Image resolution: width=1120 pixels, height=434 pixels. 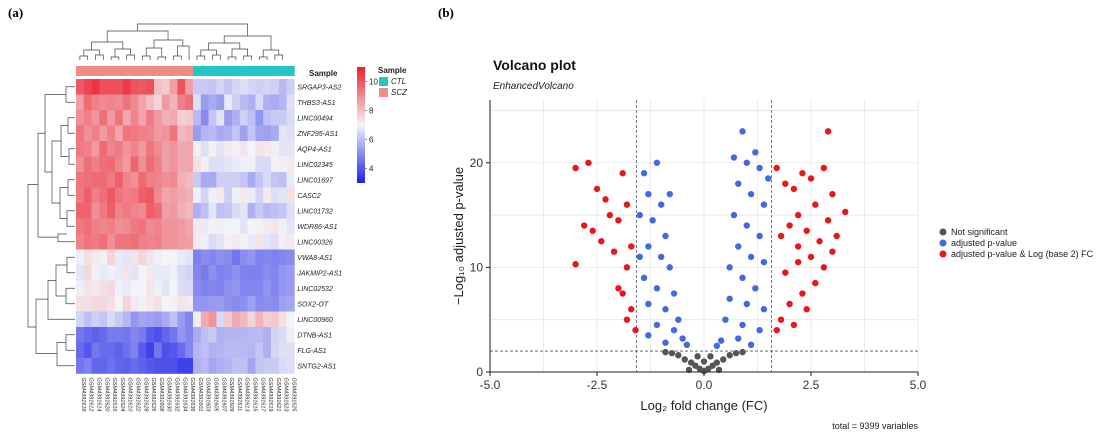 I want to click on colorbar, so click(x=361, y=125).